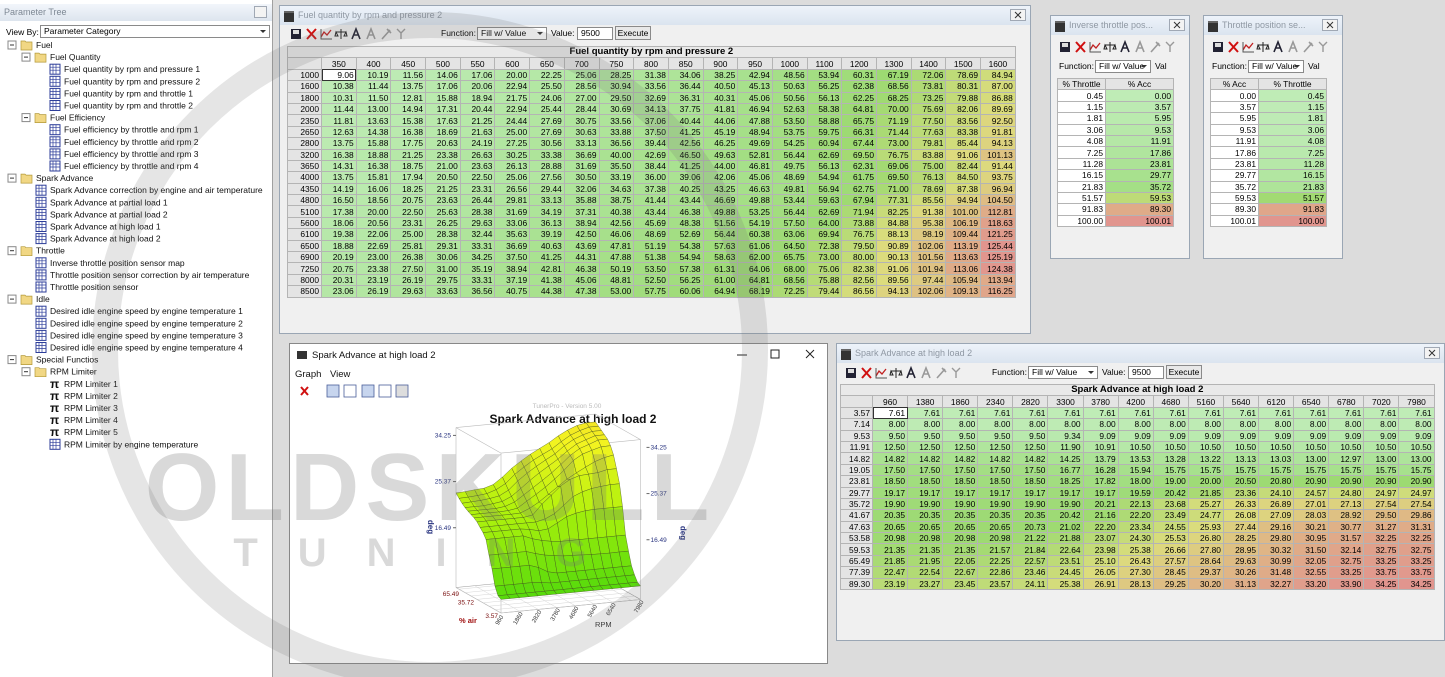 Image resolution: width=1445 pixels, height=677 pixels. I want to click on table-cell: 94.13, so click(998, 143).